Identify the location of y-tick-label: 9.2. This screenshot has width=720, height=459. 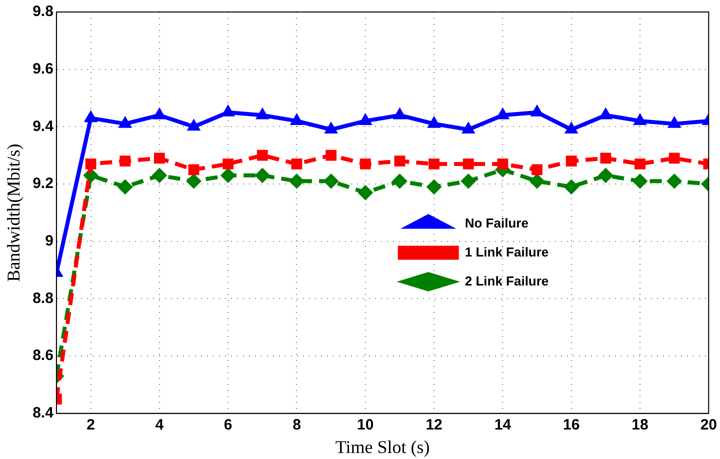
(43, 183).